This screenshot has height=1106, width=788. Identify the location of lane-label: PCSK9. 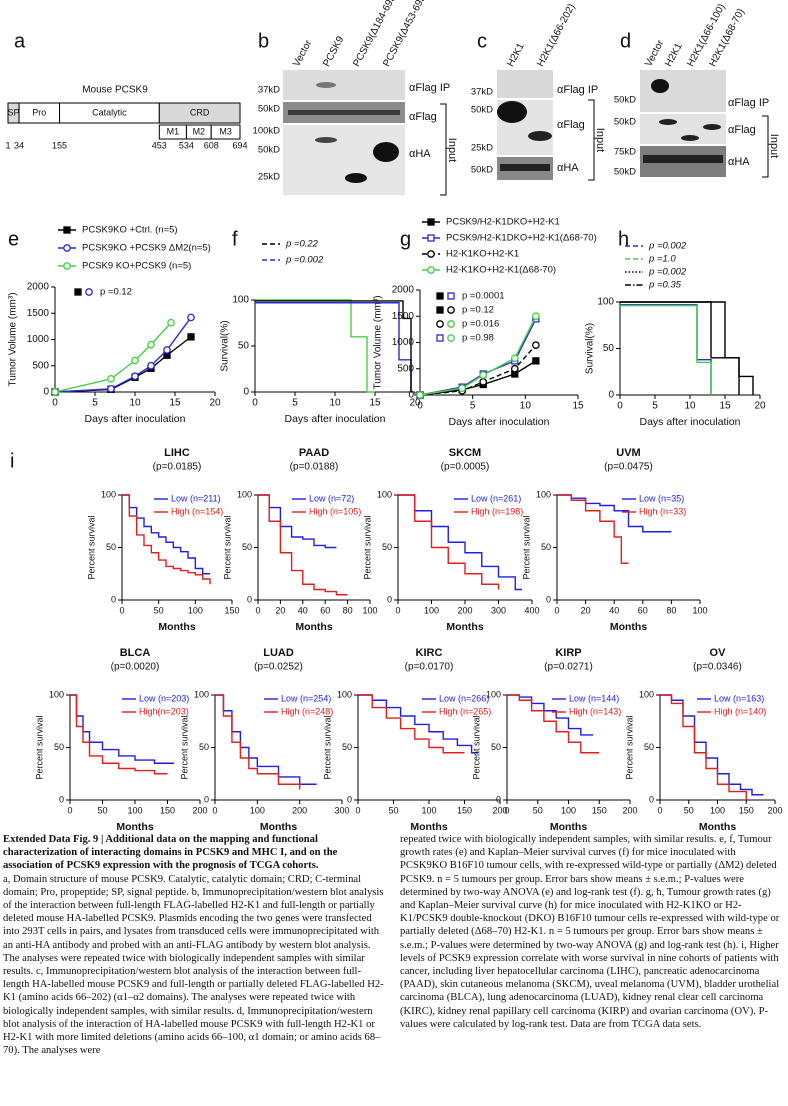
(333, 51).